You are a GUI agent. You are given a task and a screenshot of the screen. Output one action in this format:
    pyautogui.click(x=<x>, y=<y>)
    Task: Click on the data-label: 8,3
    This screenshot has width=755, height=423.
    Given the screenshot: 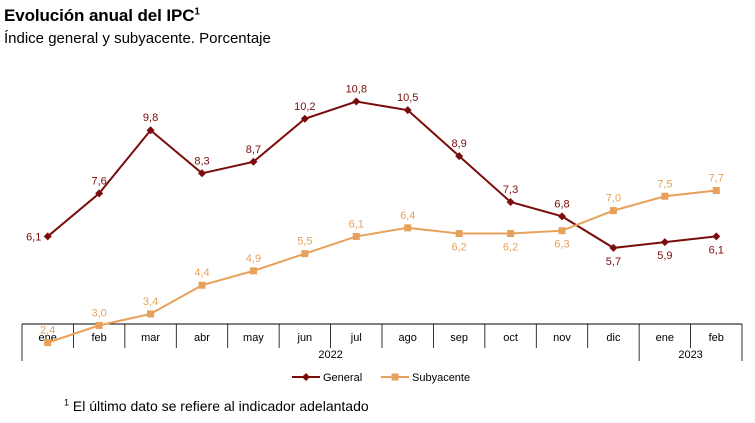 What is the action you would take?
    pyautogui.click(x=201, y=161)
    